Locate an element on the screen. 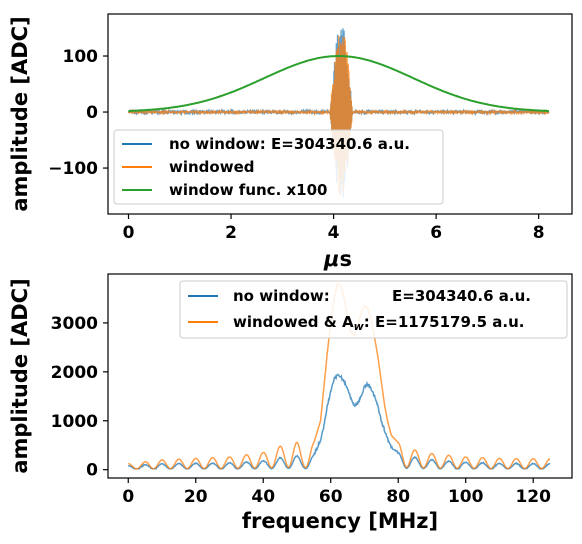  bottom-legend-label-windowed: windowed & Aw: E=1175179.5 a.u. is located at coordinates (378, 323).